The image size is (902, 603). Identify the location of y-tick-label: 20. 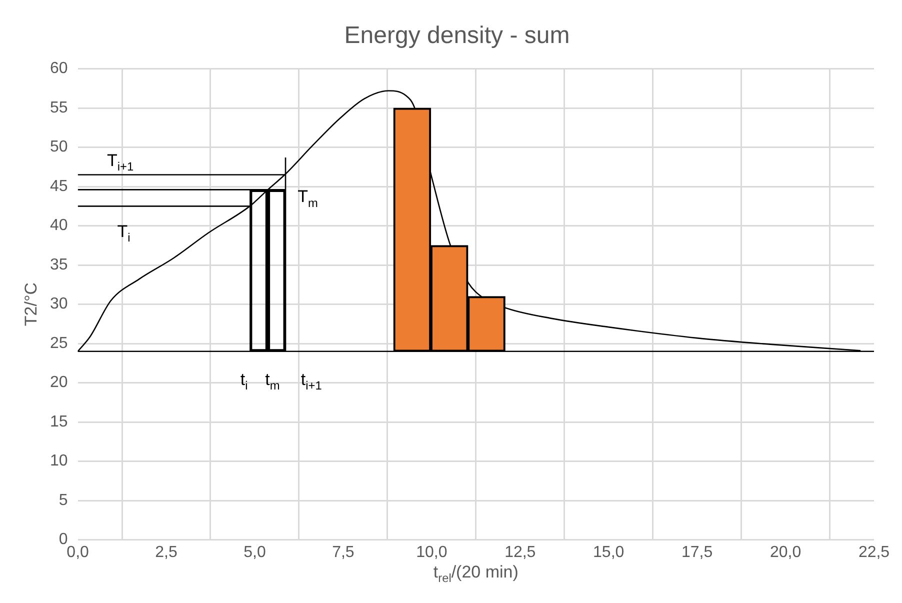
(59, 383).